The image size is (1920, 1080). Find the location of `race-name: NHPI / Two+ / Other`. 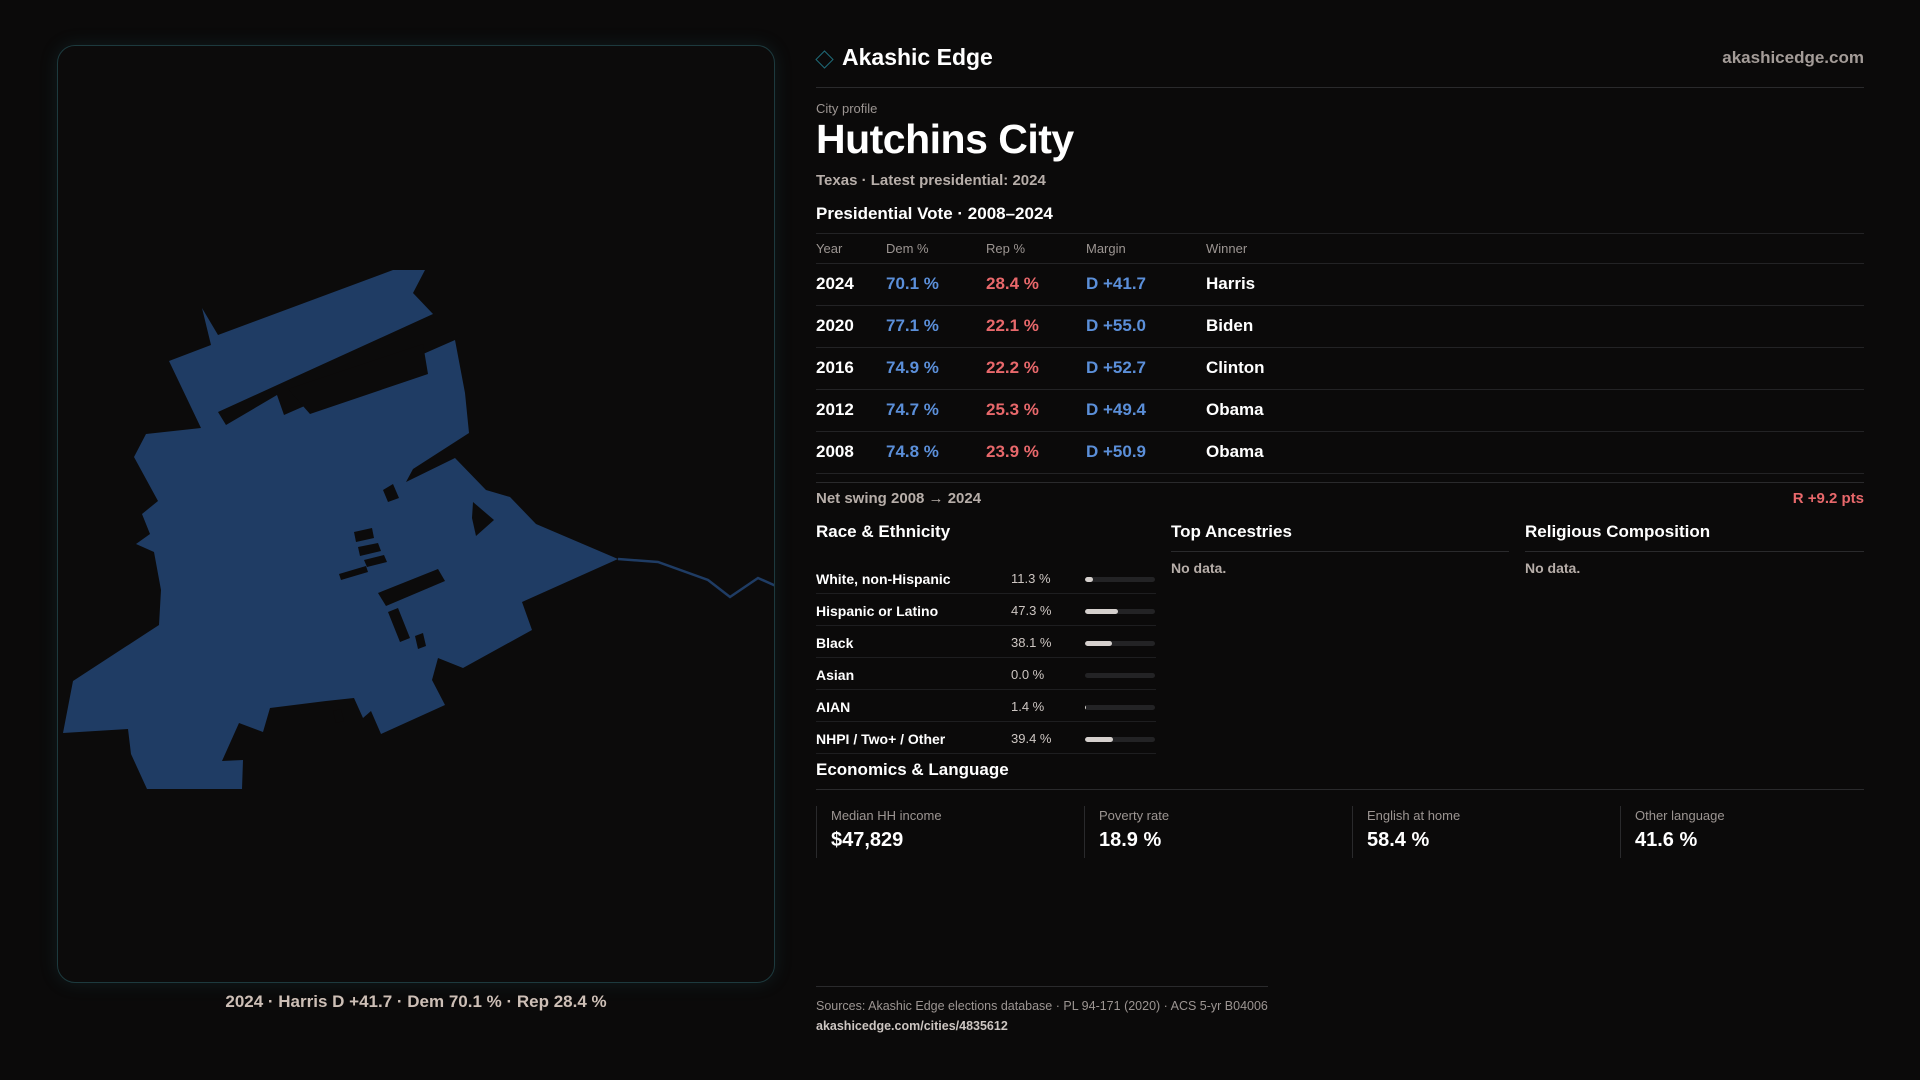

race-name: NHPI / Two+ / Other is located at coordinates (881, 739).